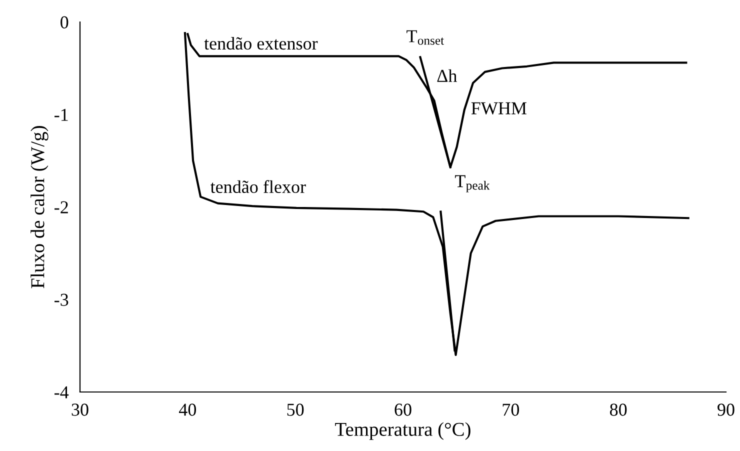 The width and height of the screenshot is (740, 451). Describe the element at coordinates (402, 431) in the screenshot. I see `x-axis-title: Temperatura (°C)` at that location.